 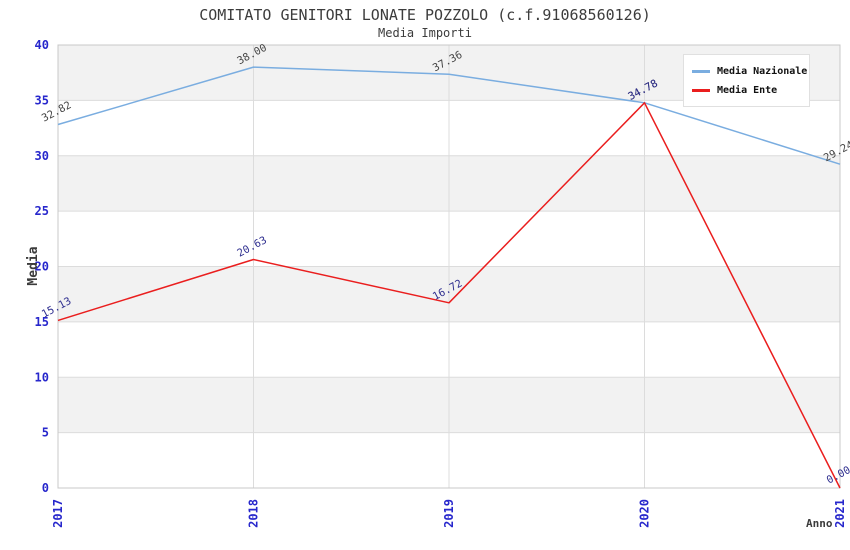 I want to click on legend-item-media-nazionale: Media Nazionale, so click(x=749, y=71).